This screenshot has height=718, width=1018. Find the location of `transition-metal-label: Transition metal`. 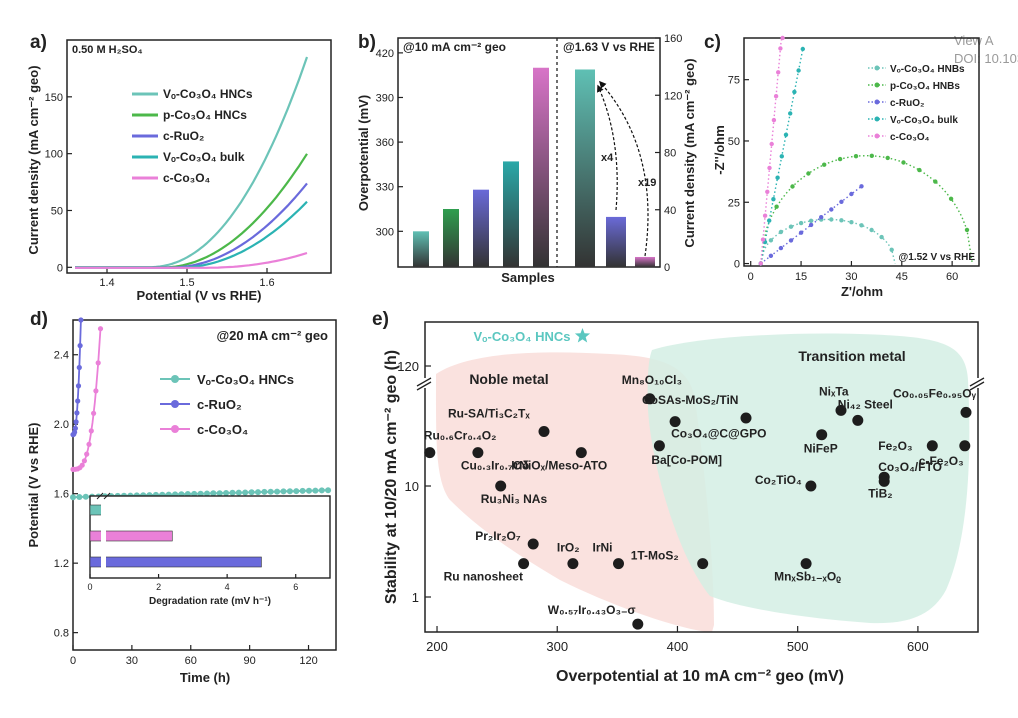

transition-metal-label: Transition metal is located at coordinates (851, 356).